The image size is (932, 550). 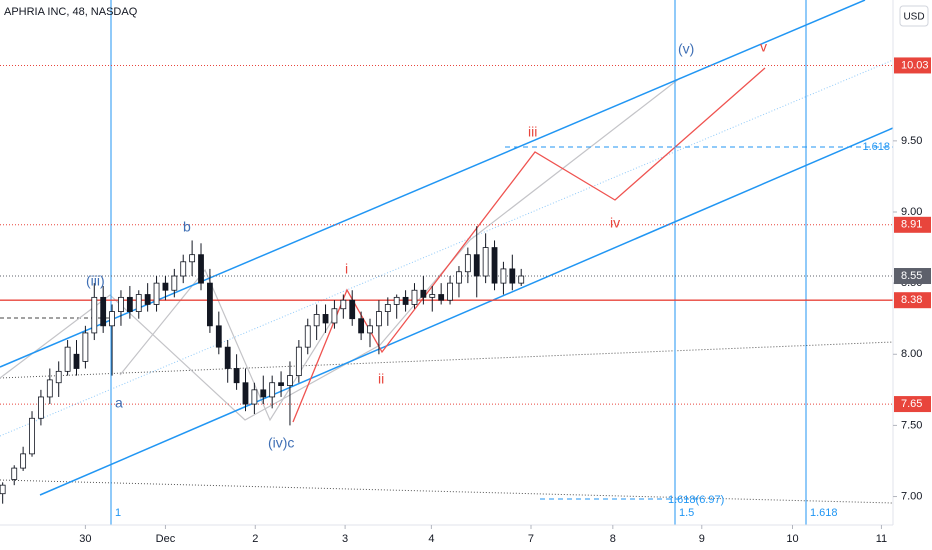 I want to click on x-tick-label: 30, so click(x=85, y=539).